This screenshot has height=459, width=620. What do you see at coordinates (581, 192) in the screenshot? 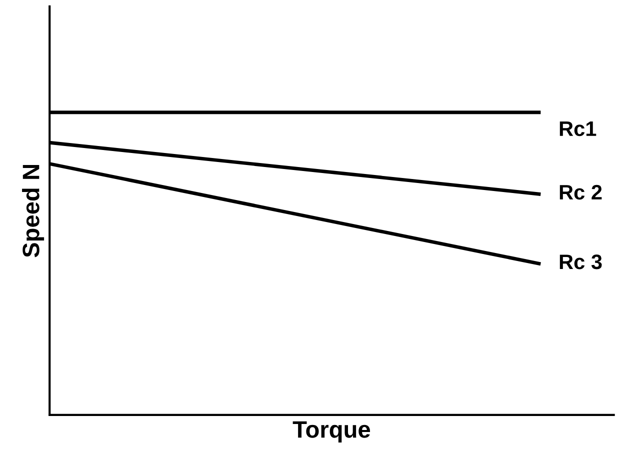
I see `series-label: Rc 2` at bounding box center [581, 192].